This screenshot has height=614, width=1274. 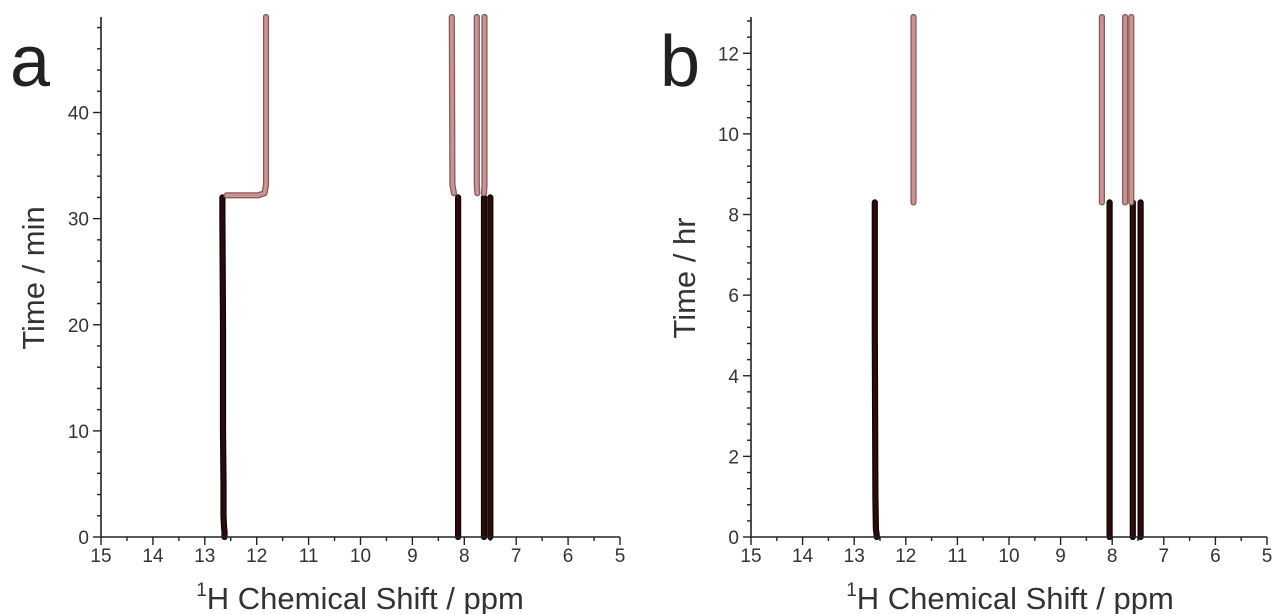 I want to click on panel-b-y-tick-label: 10, so click(x=728, y=135).